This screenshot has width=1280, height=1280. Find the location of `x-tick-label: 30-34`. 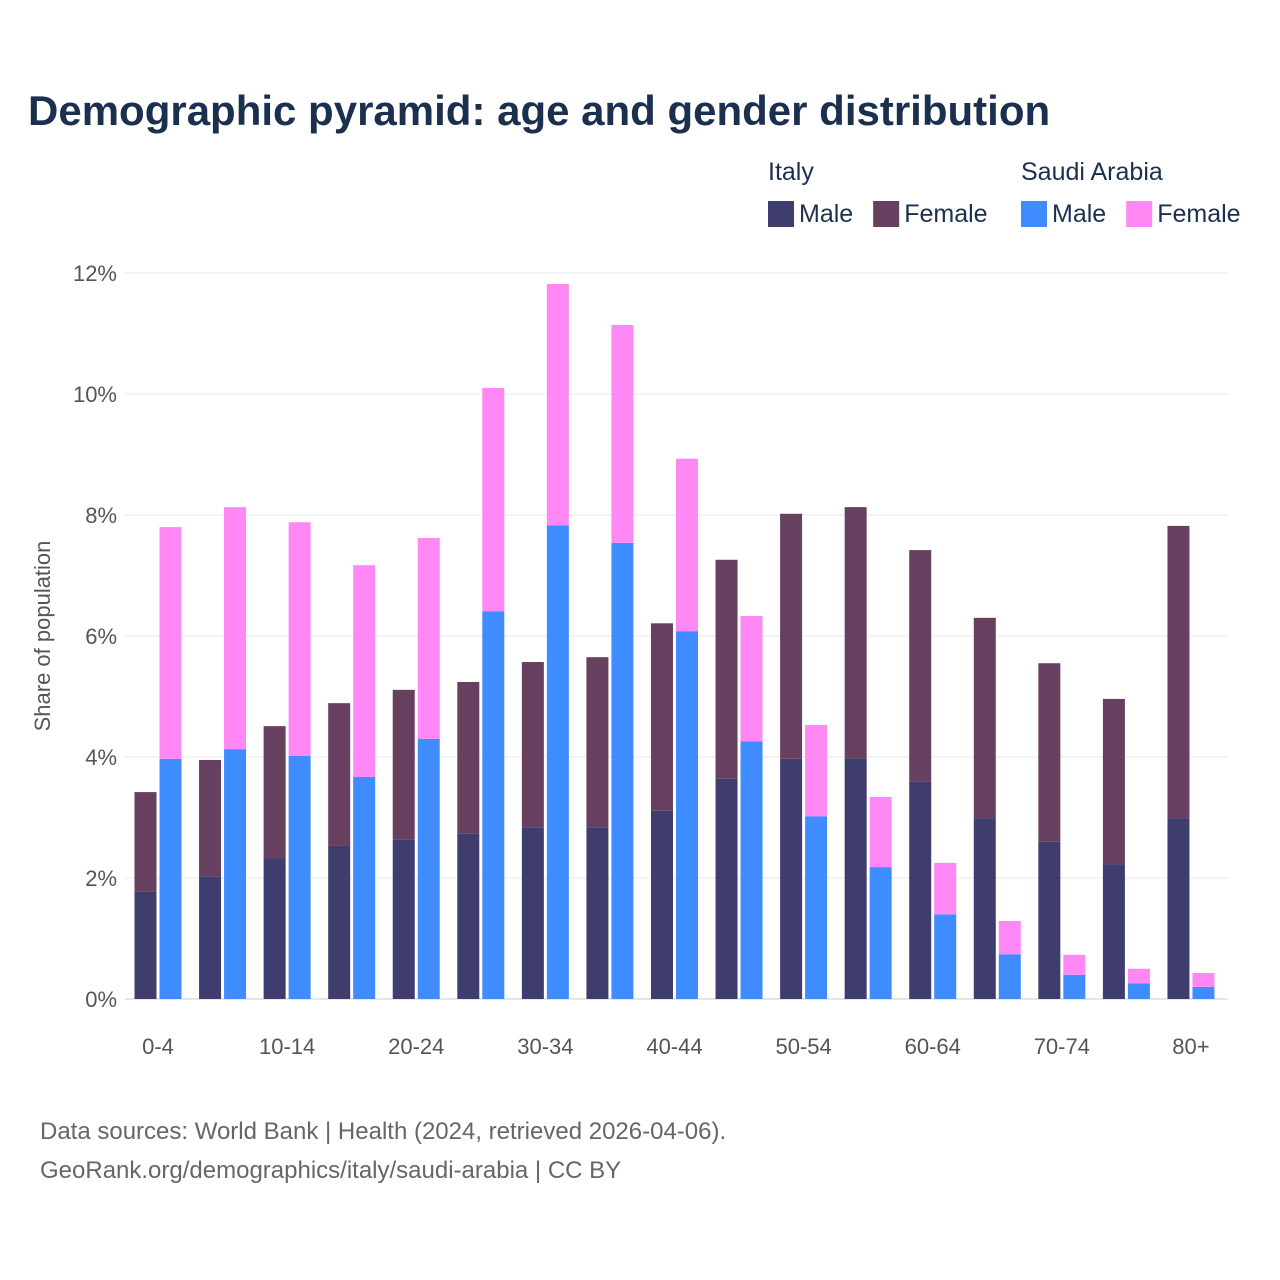

x-tick-label: 30-34 is located at coordinates (545, 1046).